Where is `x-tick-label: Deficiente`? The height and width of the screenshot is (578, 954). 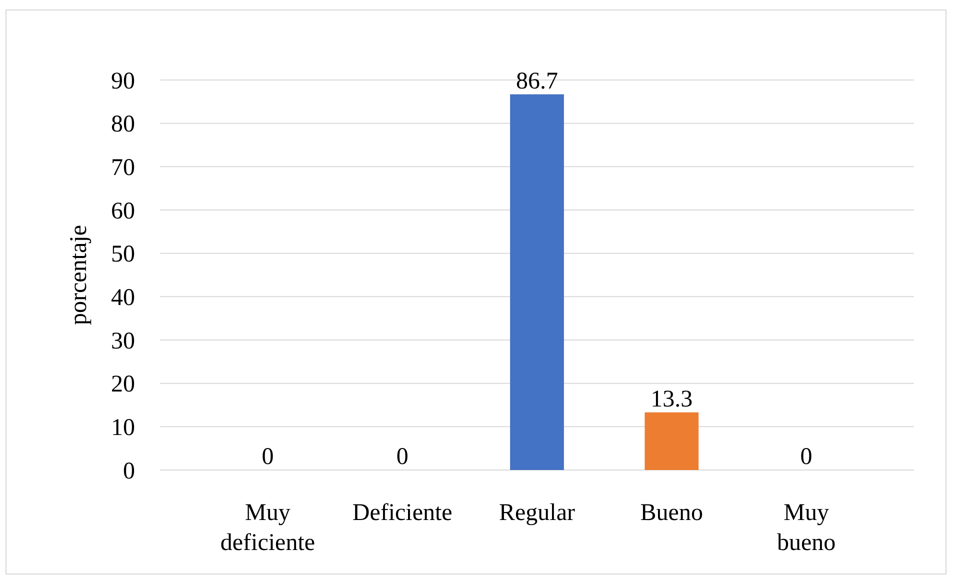
x-tick-label: Deficiente is located at coordinates (402, 513).